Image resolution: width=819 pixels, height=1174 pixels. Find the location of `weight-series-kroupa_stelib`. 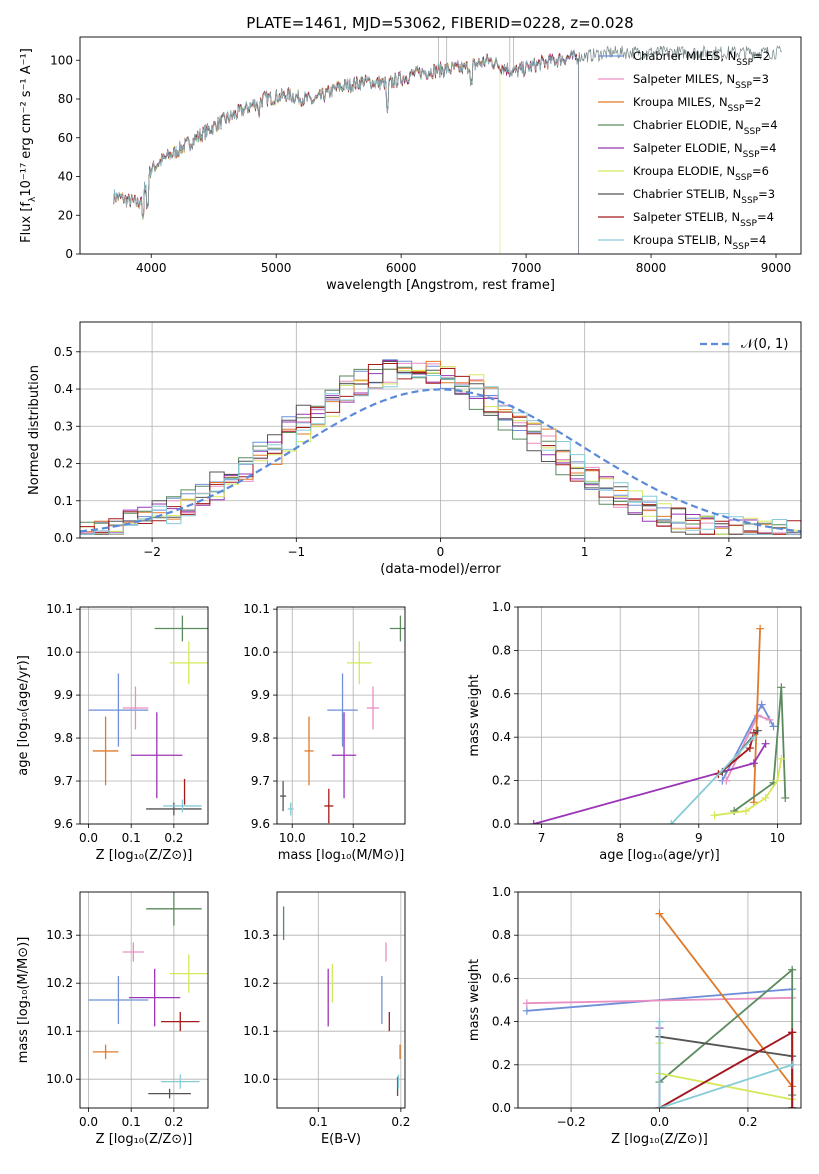

weight-series-kroupa_stelib is located at coordinates (712, 778).